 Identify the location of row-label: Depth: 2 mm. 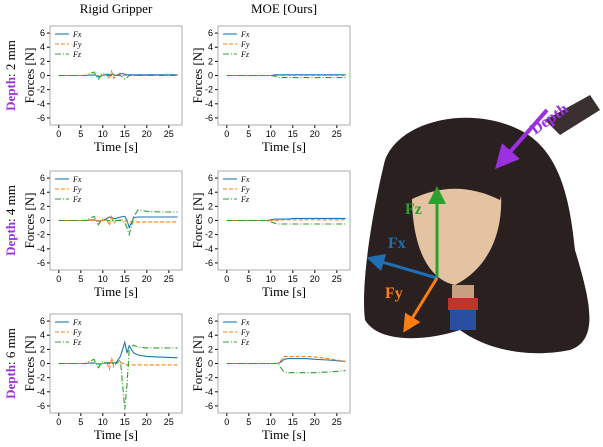
(10, 75).